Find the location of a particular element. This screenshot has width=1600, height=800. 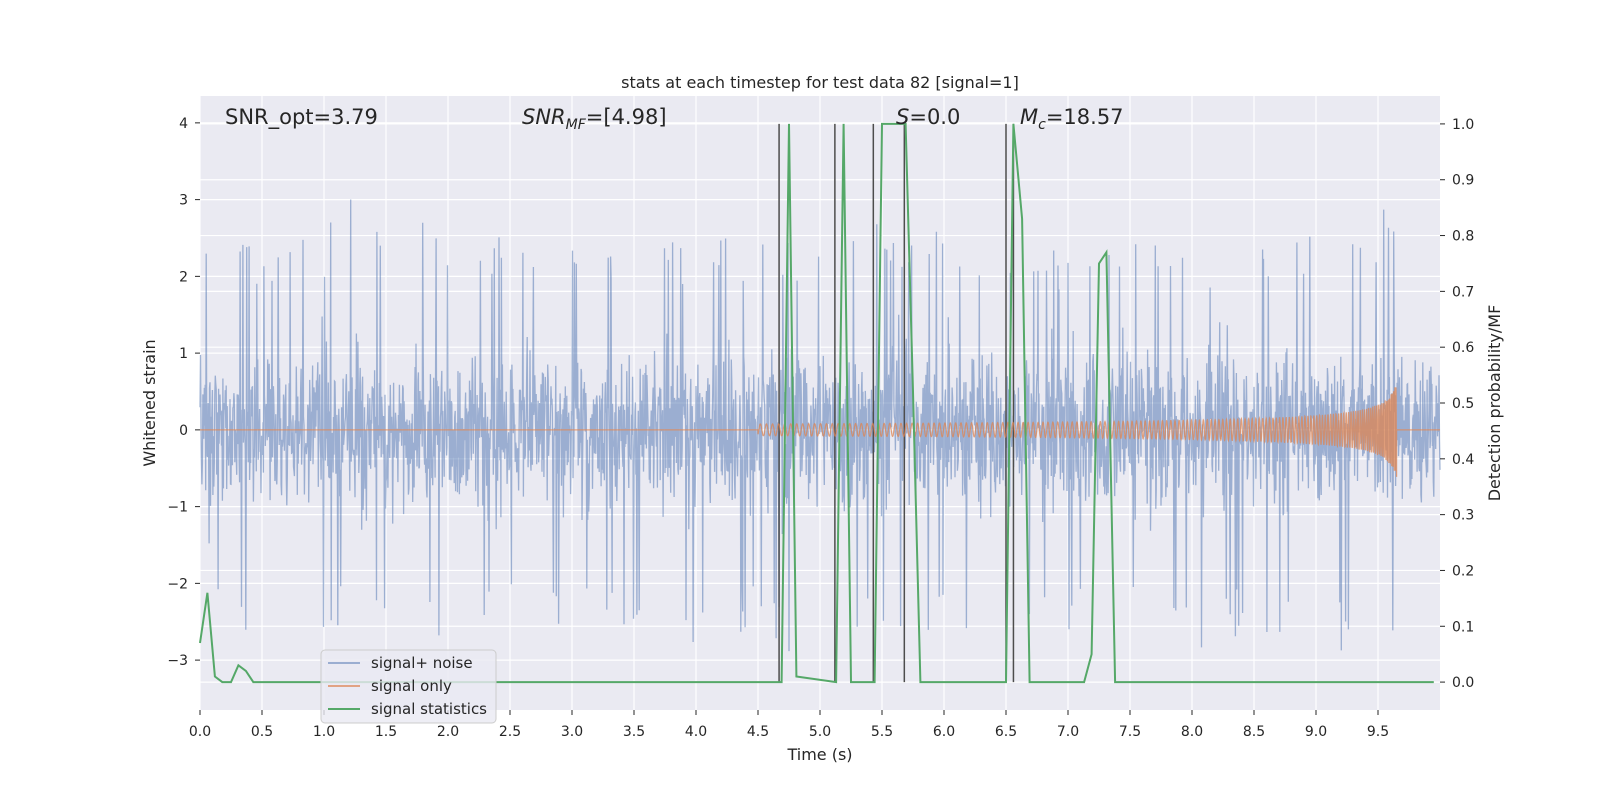

y-right-tick-label: 0.2 is located at coordinates (1463, 571).